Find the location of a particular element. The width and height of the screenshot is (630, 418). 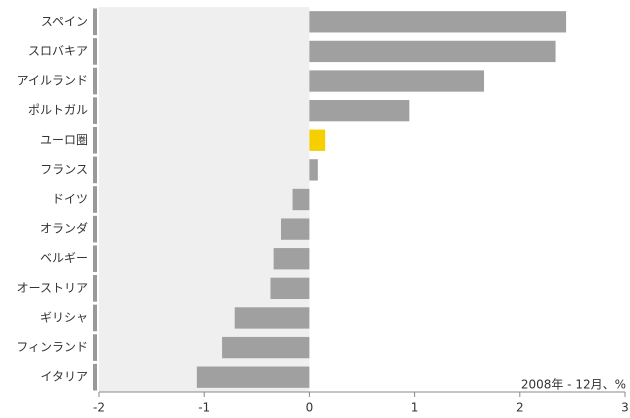

y-tick-label: アイルランド is located at coordinates (52, 81).